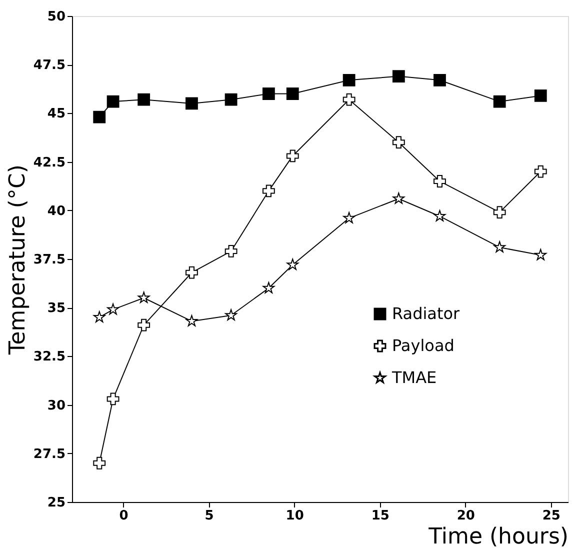 This screenshot has height=552, width=578. I want to click on y-tick-label: 27.5, so click(49, 454).